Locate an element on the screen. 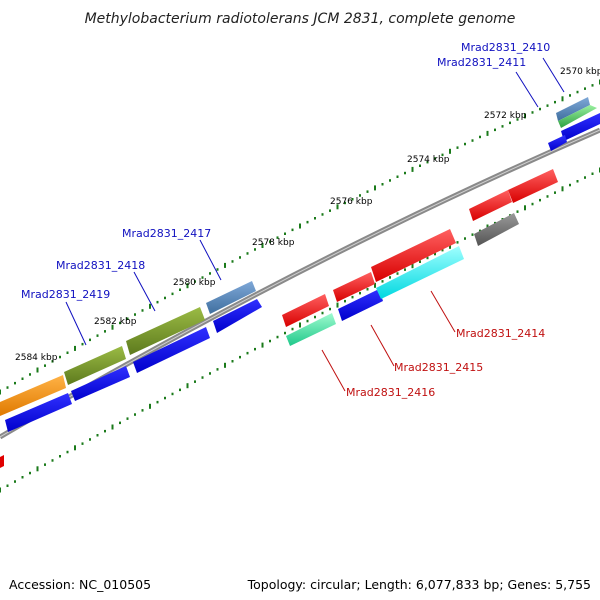 This screenshot has height=600, width=600. gene-label: Mrad2831_2415 is located at coordinates (438, 367).